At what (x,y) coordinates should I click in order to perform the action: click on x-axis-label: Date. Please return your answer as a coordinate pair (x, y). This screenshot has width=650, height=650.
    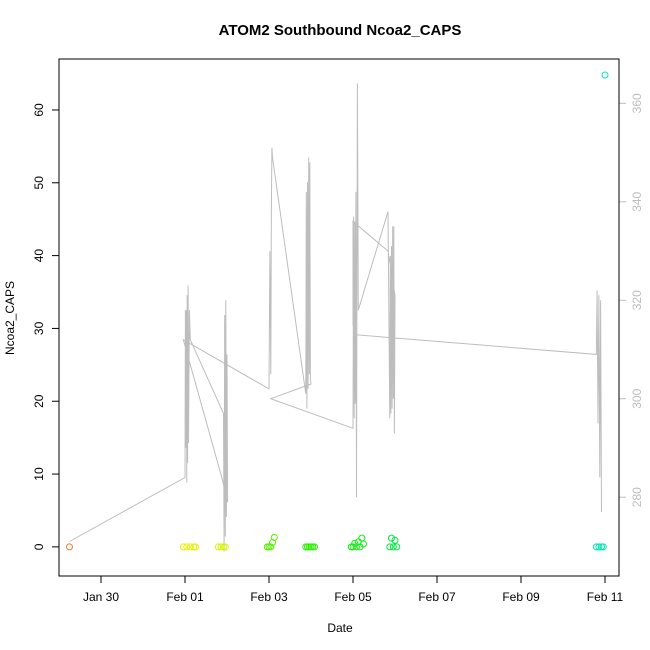
    Looking at the image, I should click on (340, 628).